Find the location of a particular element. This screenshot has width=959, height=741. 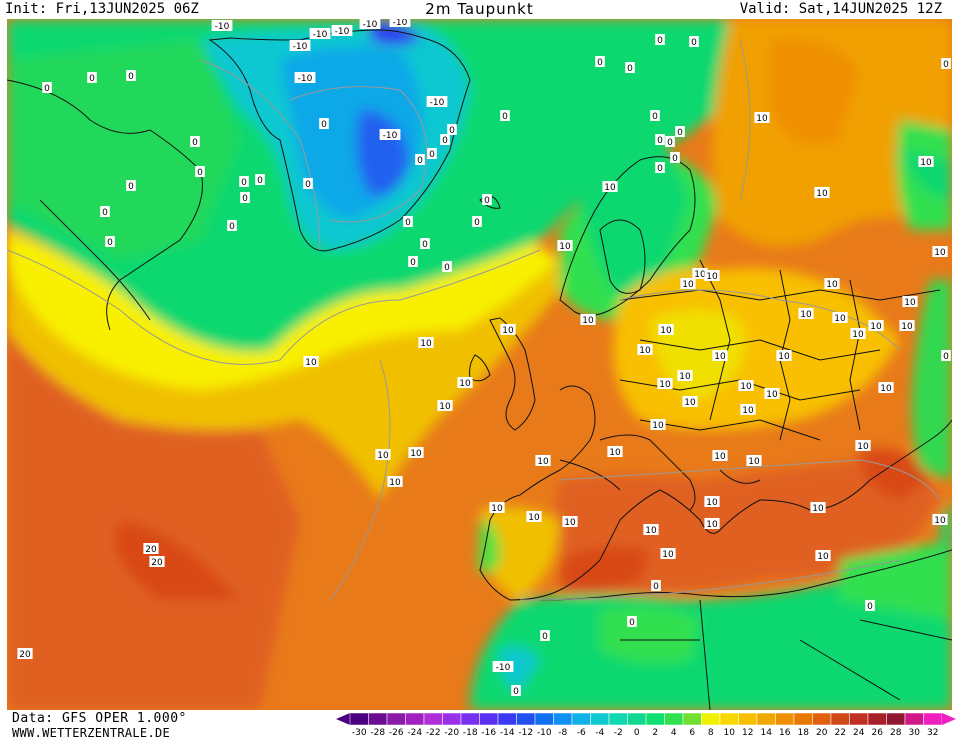

legend-tick-label: -22 is located at coordinates (433, 733).